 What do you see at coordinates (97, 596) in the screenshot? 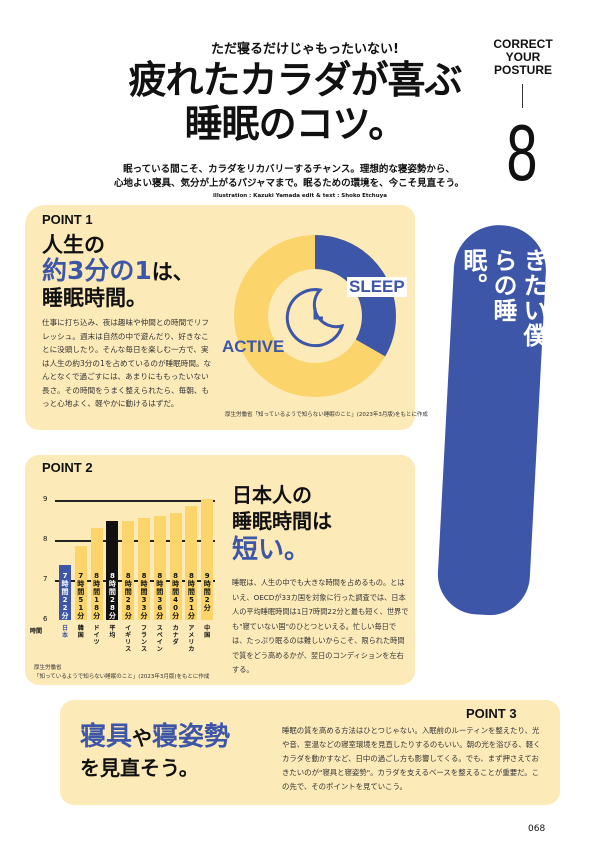
I see `bar-value-label-wrap: 8時間18分` at bounding box center [97, 596].